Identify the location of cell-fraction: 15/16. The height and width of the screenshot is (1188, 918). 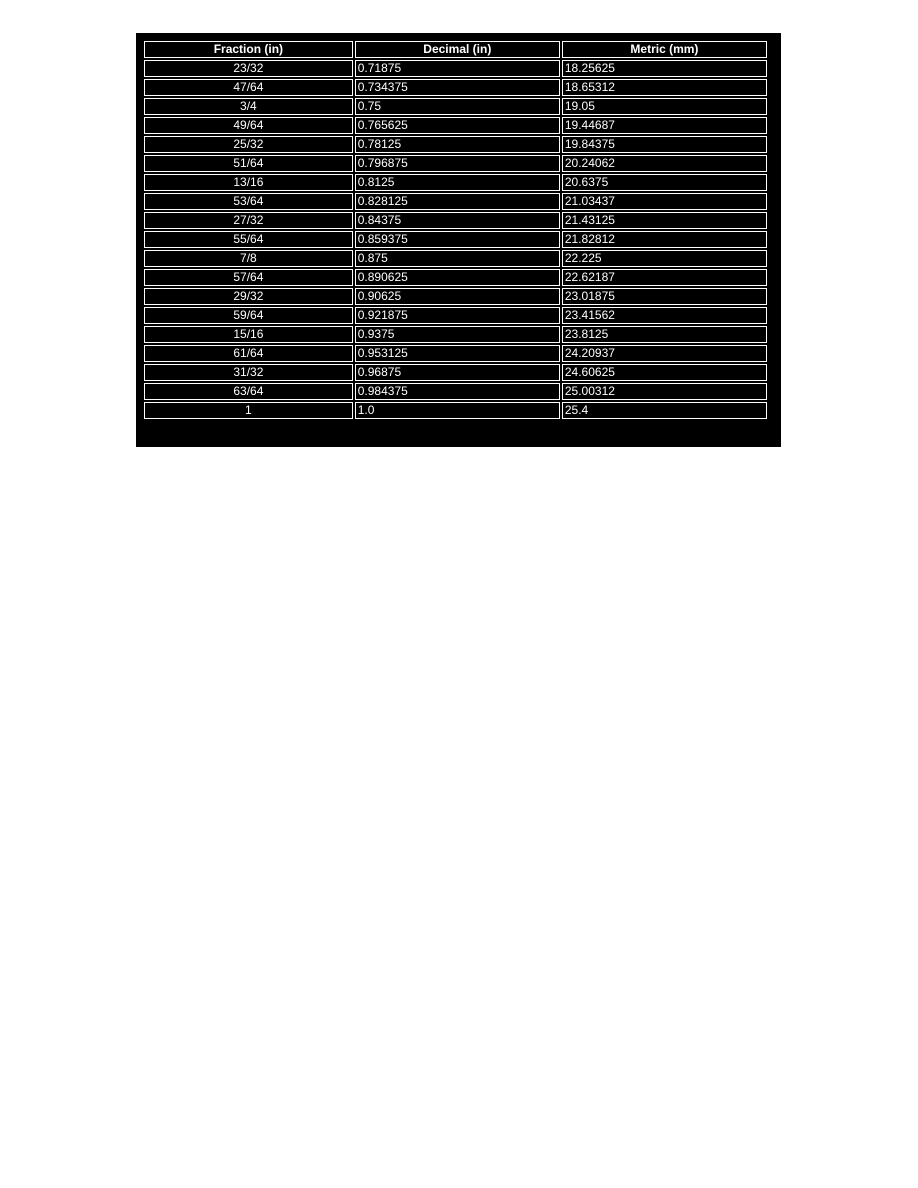
(248, 334).